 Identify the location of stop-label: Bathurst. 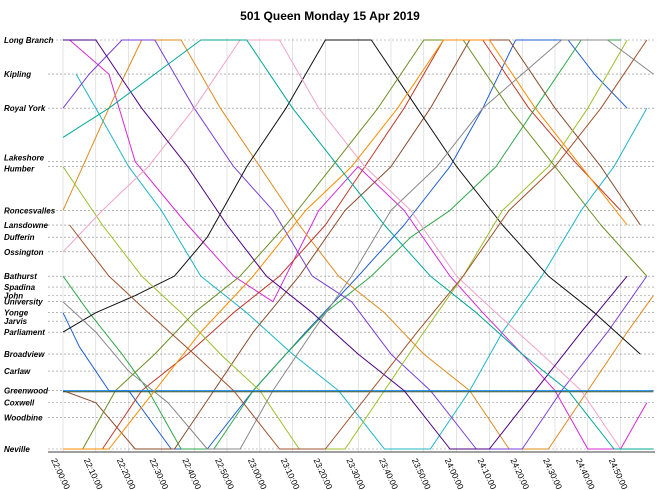
(20, 276).